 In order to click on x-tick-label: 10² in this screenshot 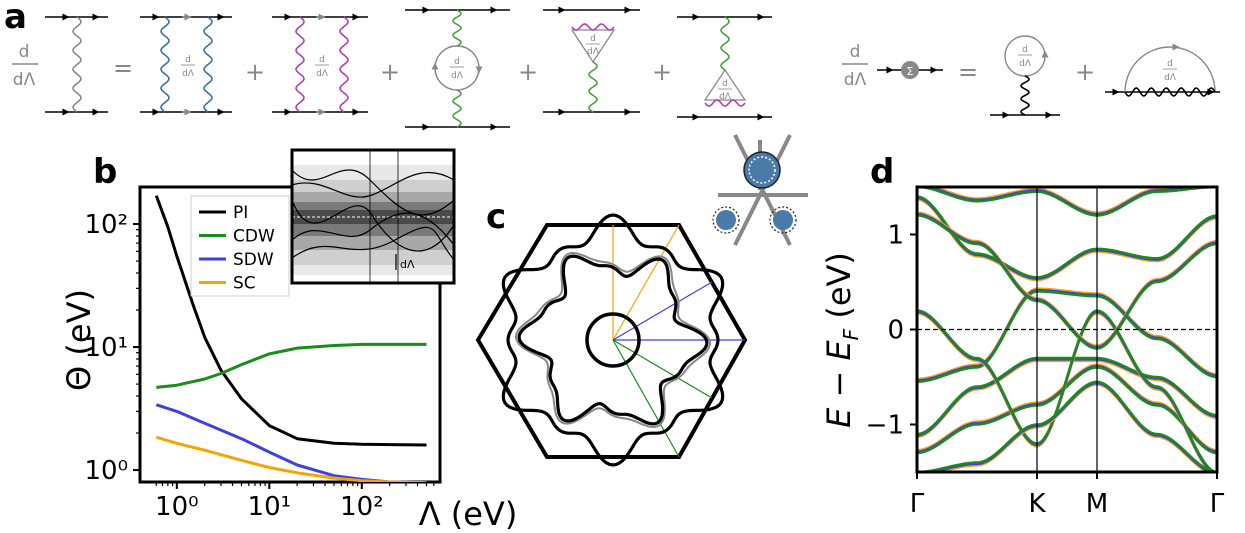, I will do `click(362, 507)`.